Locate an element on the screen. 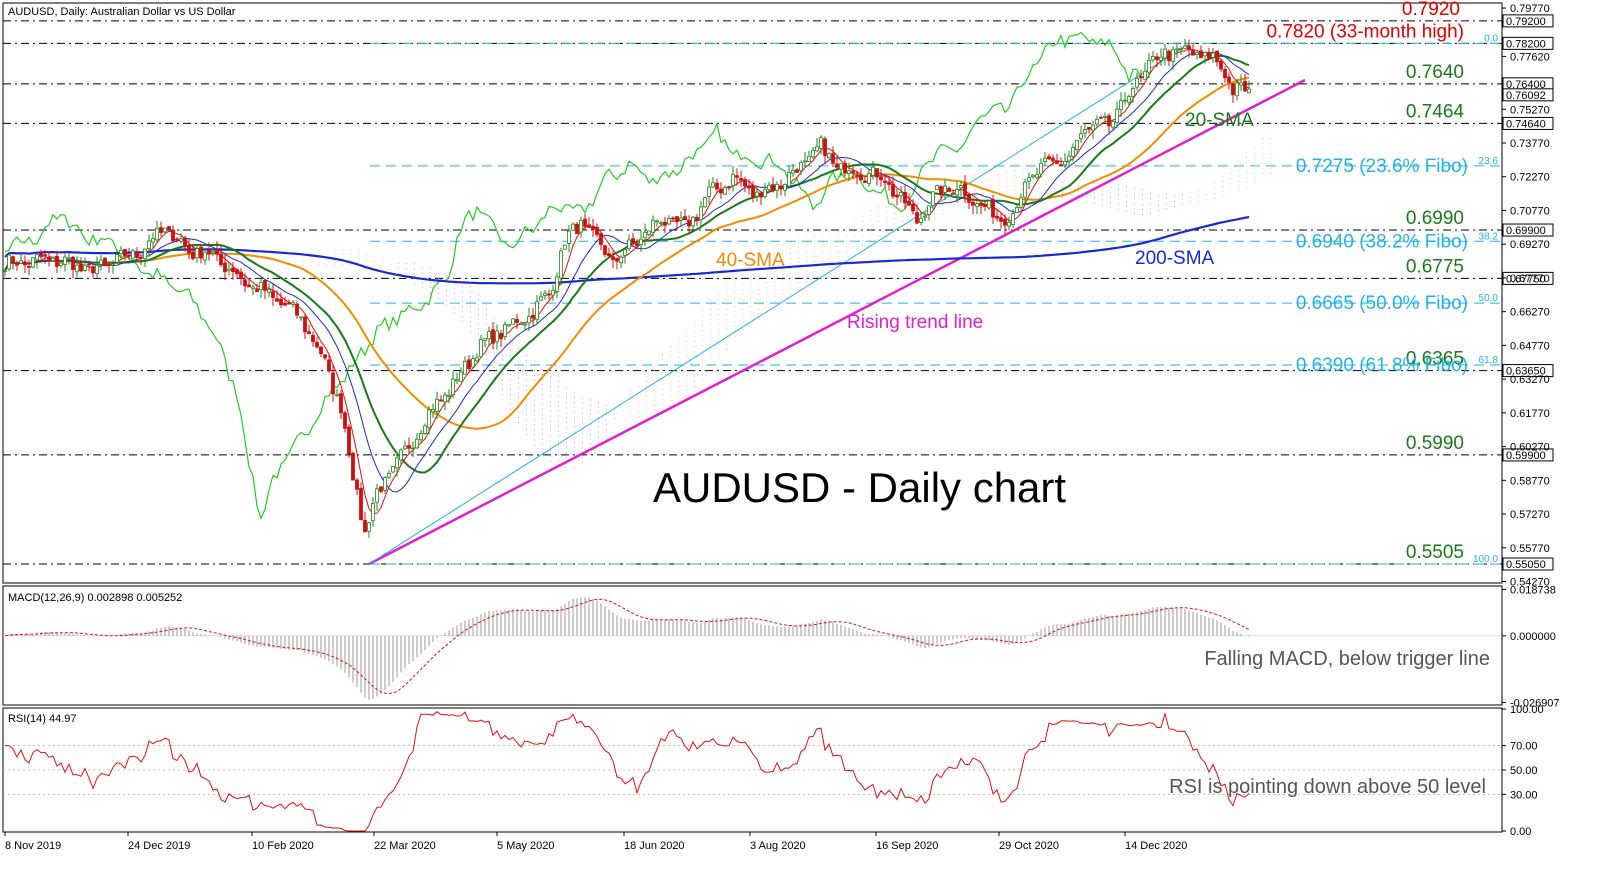  fibo-pct-3: 50.0 is located at coordinates (1489, 298).